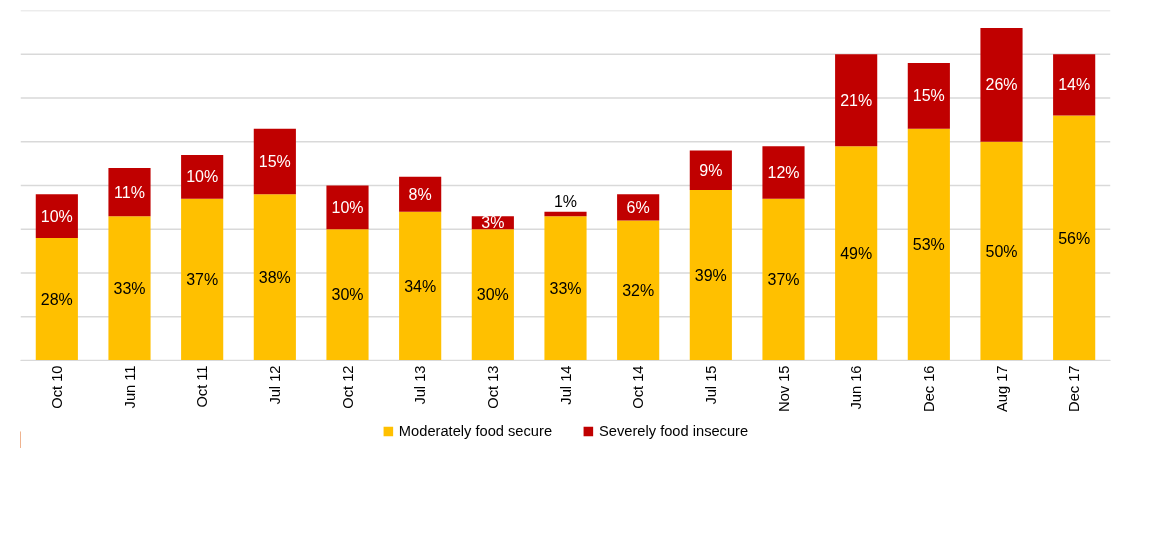 The height and width of the screenshot is (533, 1149). I want to click on data-label: 39%, so click(710, 275).